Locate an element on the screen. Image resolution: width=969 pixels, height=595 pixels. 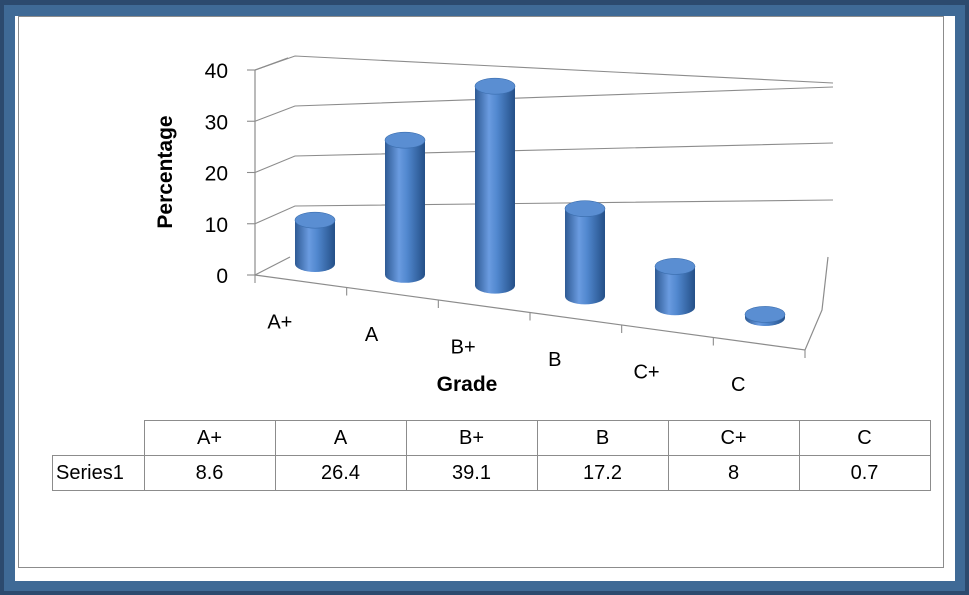
data-table-value: 39.1 is located at coordinates (471, 473).